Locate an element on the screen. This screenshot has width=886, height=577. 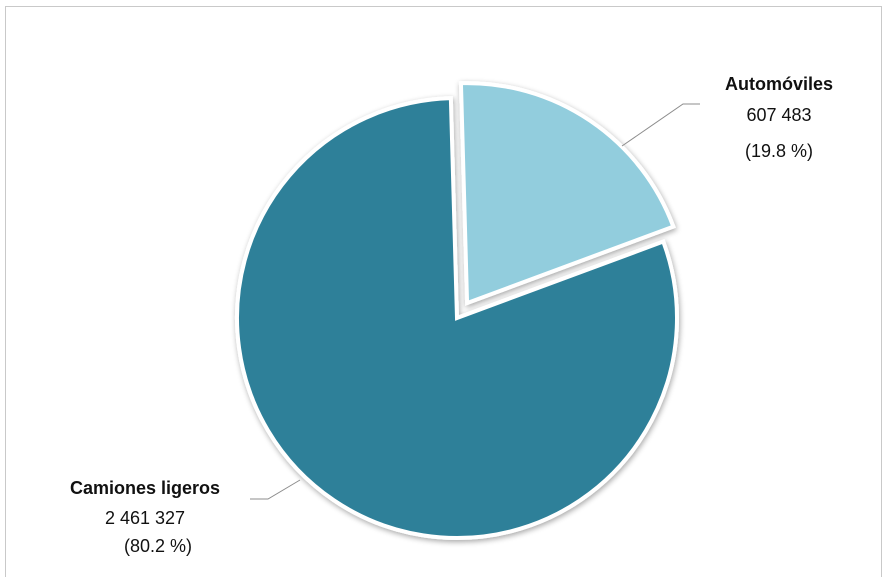
slice-percent-camiones-ligeros: (80.2 %) is located at coordinates (158, 546).